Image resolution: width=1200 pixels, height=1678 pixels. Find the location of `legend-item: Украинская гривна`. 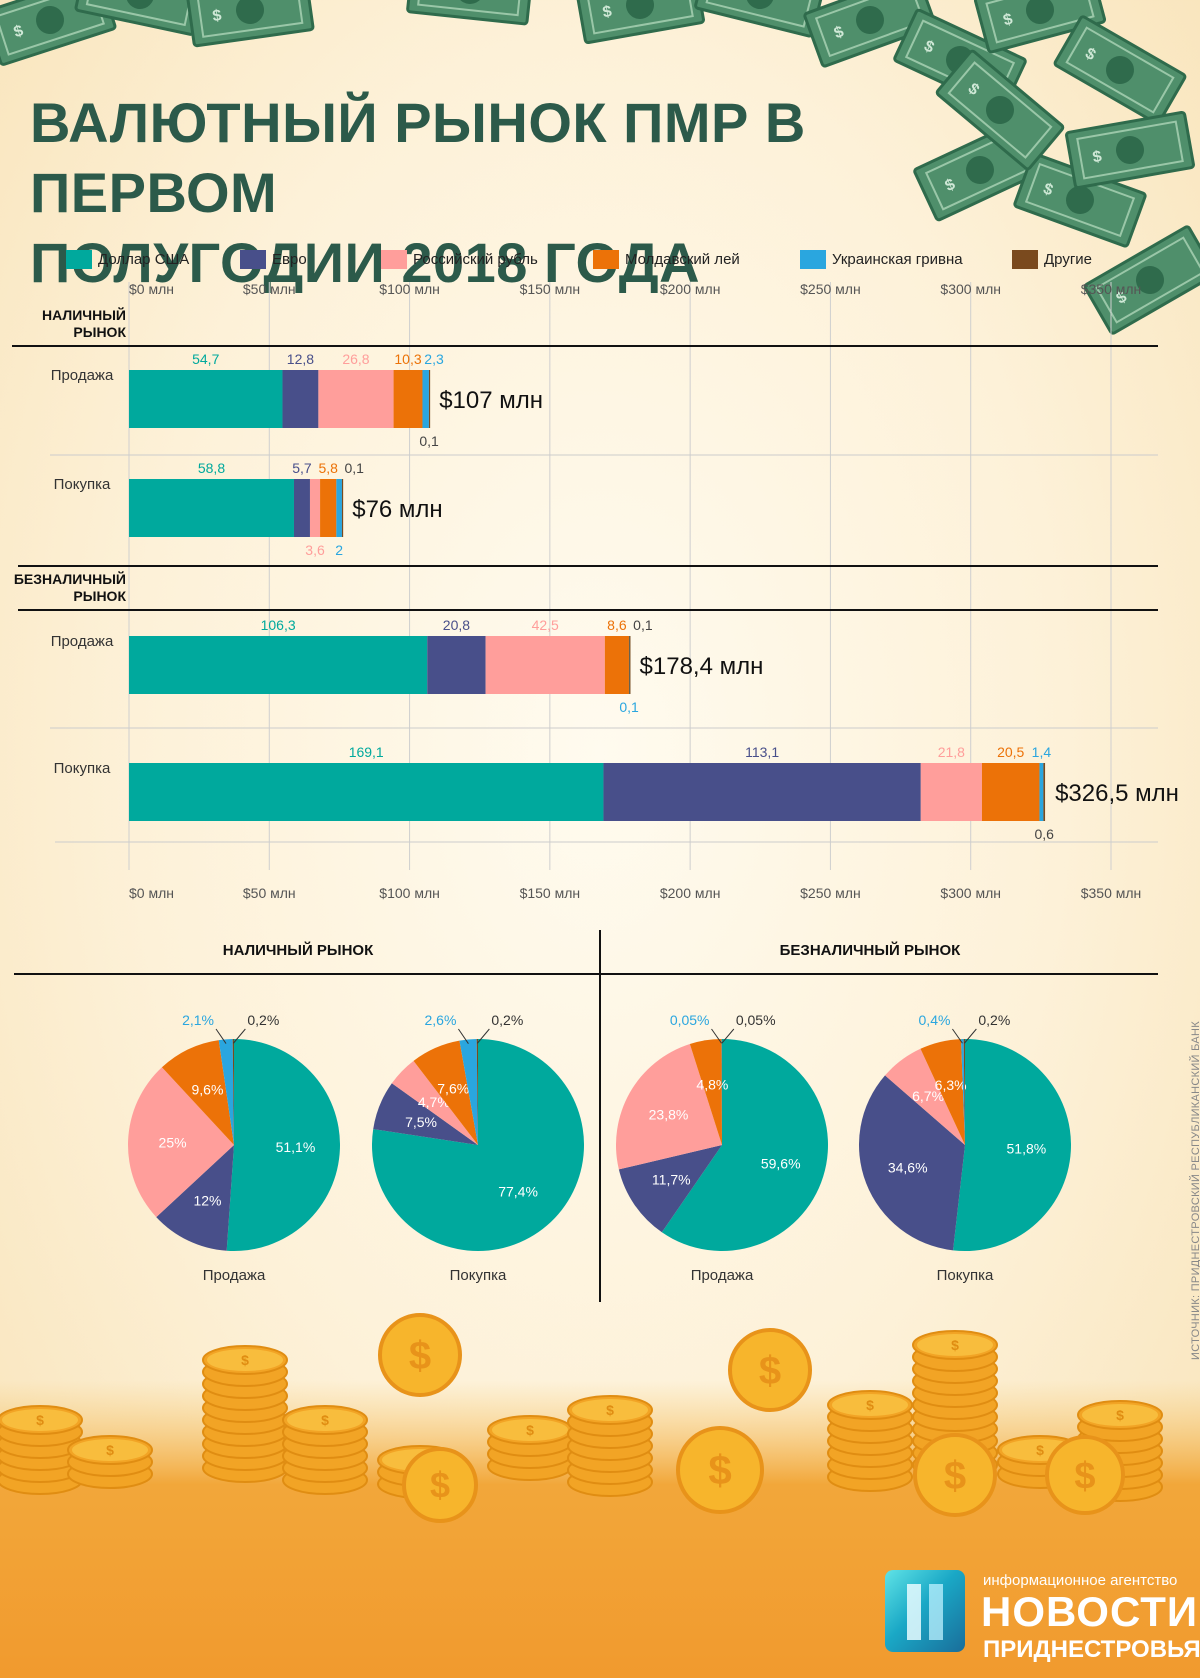

legend-item: Украинская гривна is located at coordinates (881, 259).